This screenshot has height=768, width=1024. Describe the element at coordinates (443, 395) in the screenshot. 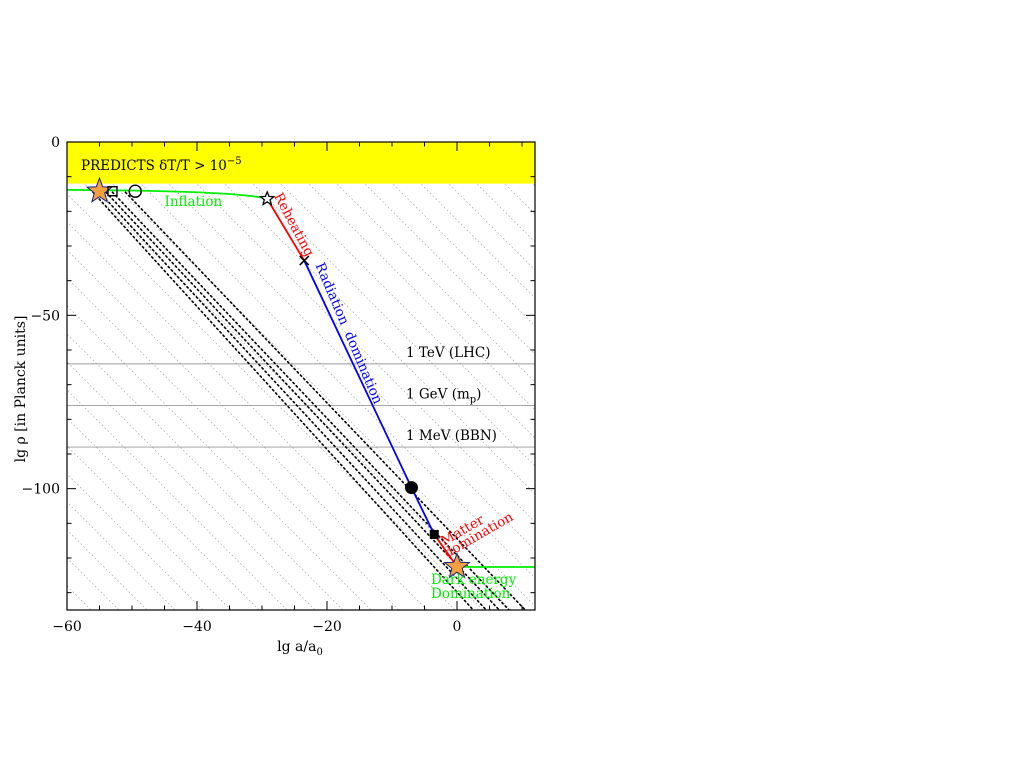

I see `energy-label: 1 GeV (mp)` at that location.